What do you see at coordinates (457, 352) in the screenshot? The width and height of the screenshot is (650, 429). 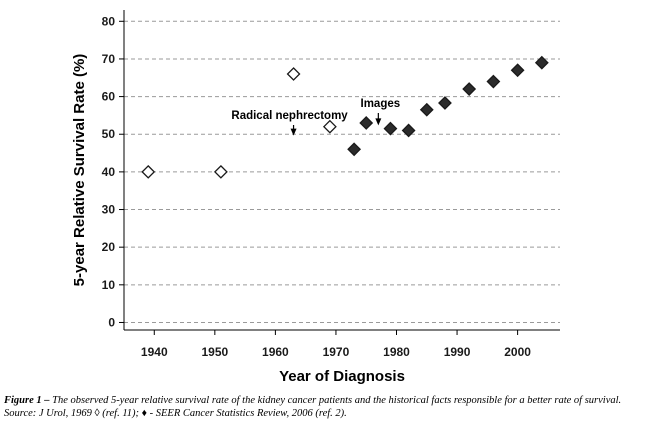 I see `x-tick-label: 1990` at bounding box center [457, 352].